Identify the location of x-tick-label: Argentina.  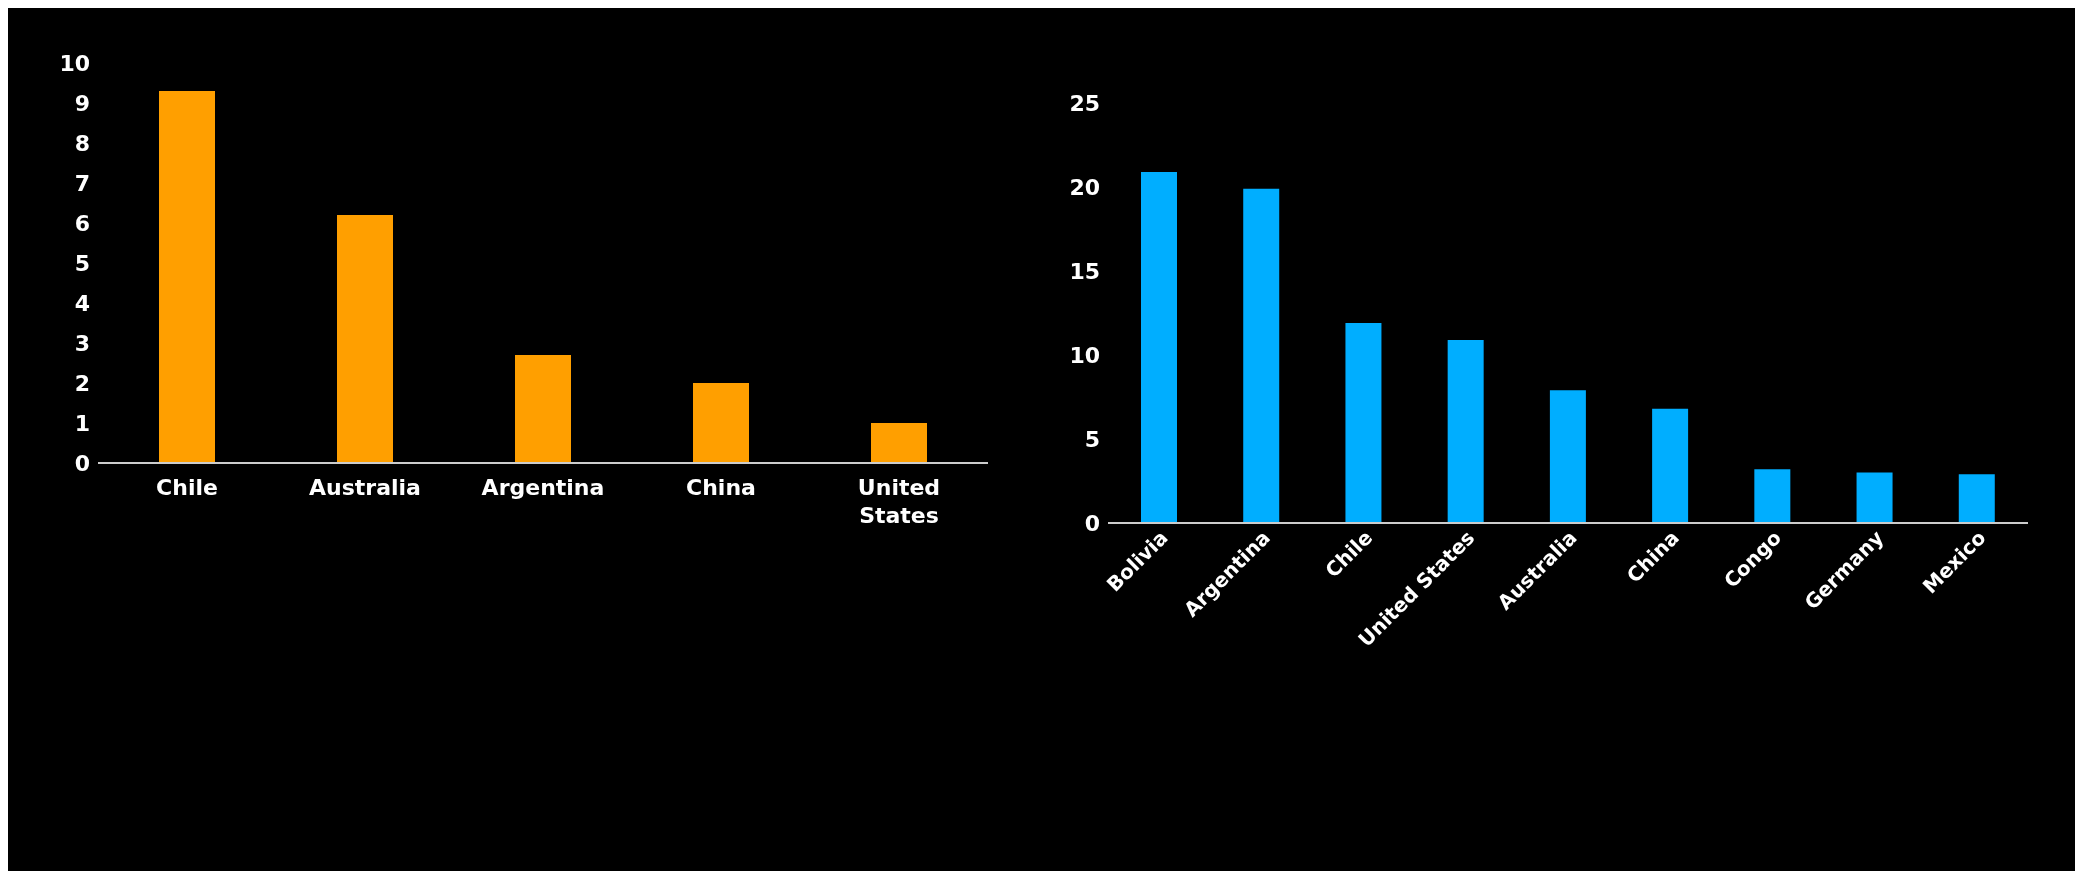
(543, 487).